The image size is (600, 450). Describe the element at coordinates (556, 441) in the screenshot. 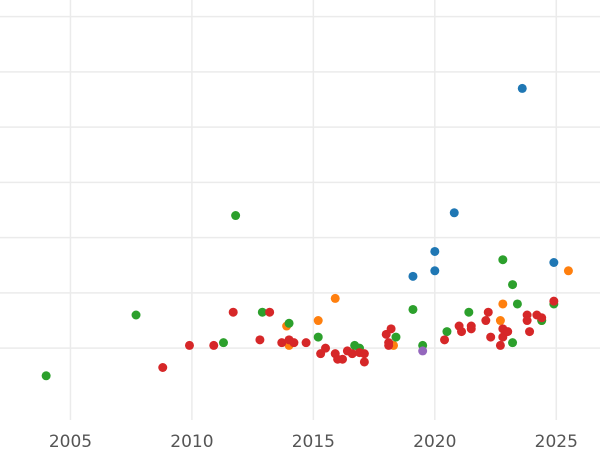

I see `x-tick-label: 2025` at that location.